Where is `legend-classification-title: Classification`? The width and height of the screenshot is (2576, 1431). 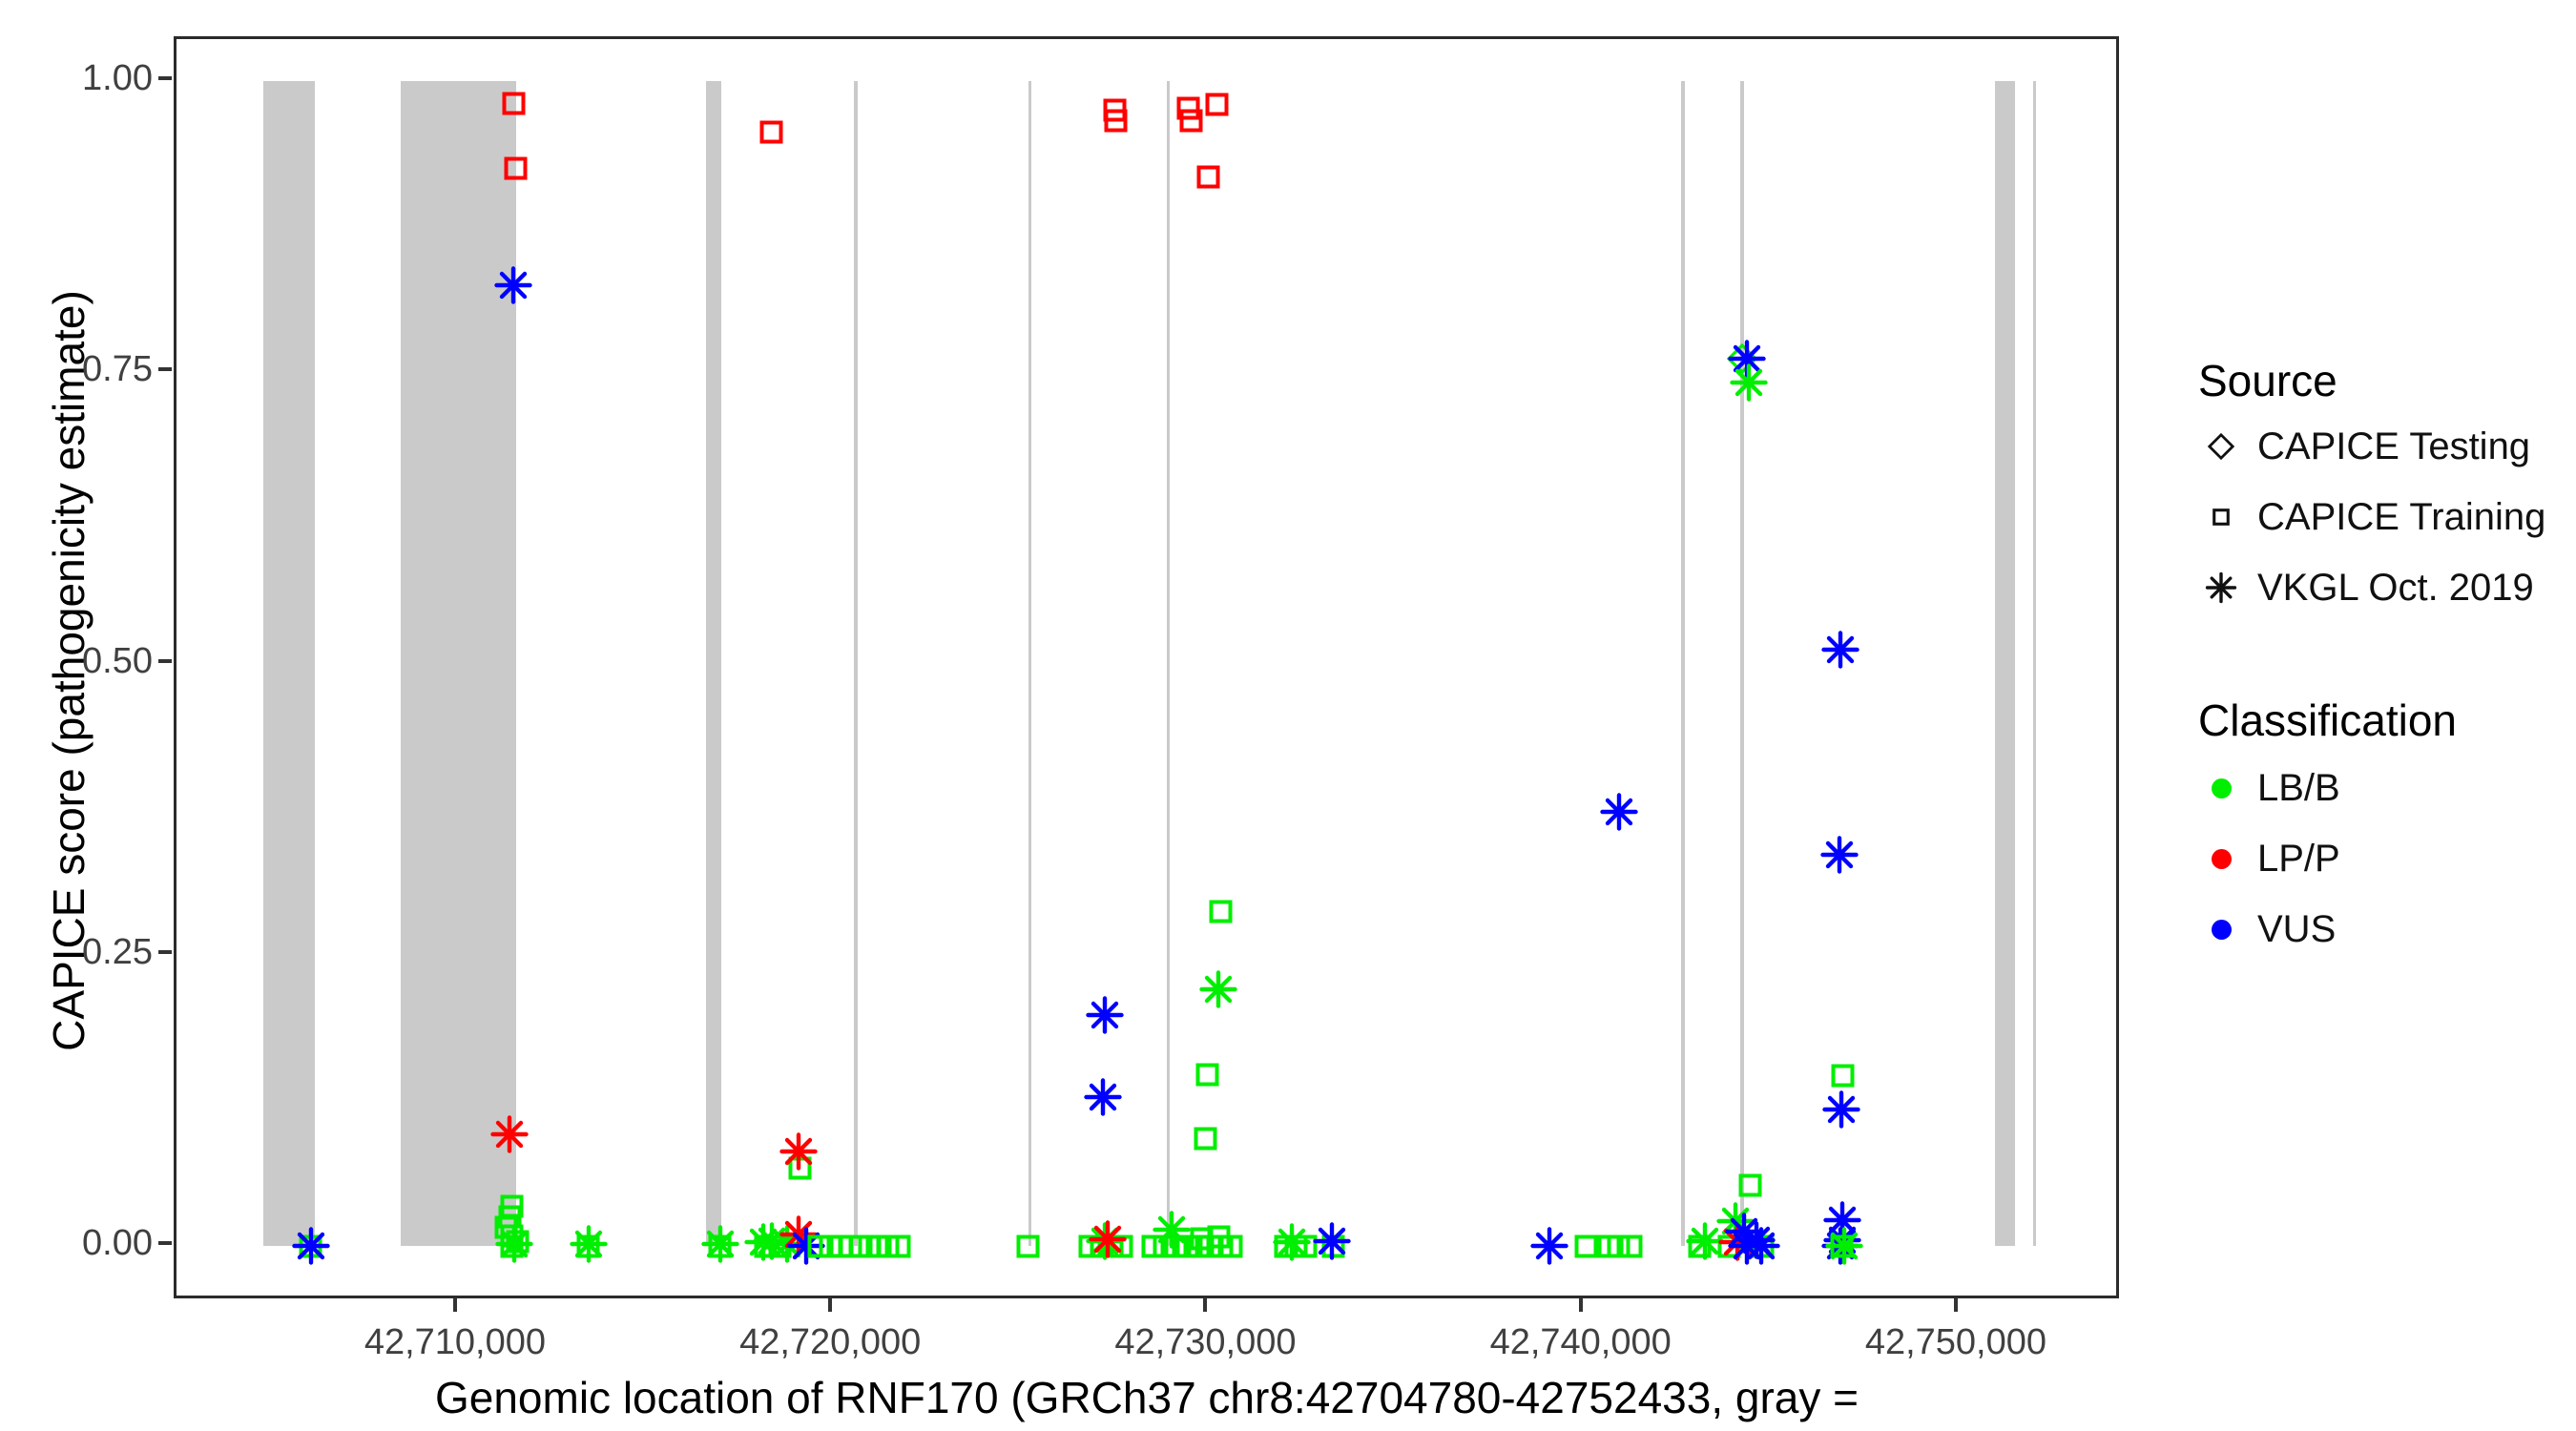 legend-classification-title: Classification is located at coordinates (2327, 720).